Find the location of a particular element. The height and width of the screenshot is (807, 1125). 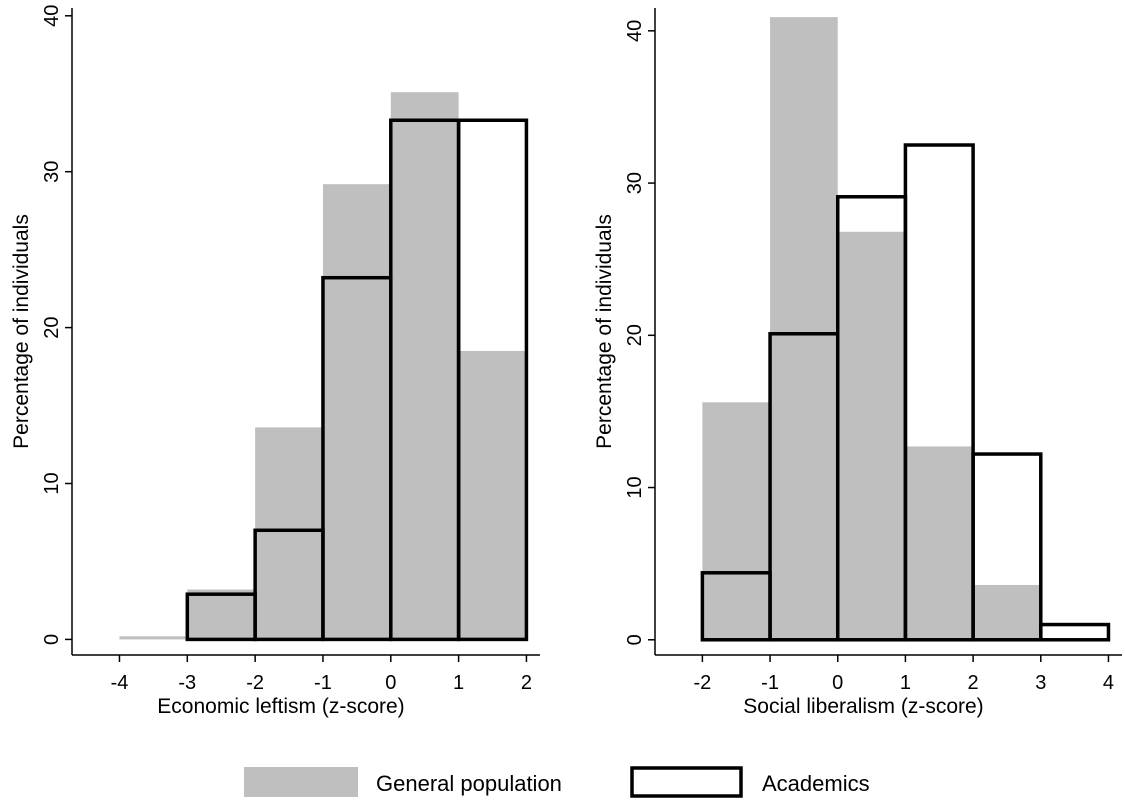

legend-swatch-general-population is located at coordinates (301, 782).